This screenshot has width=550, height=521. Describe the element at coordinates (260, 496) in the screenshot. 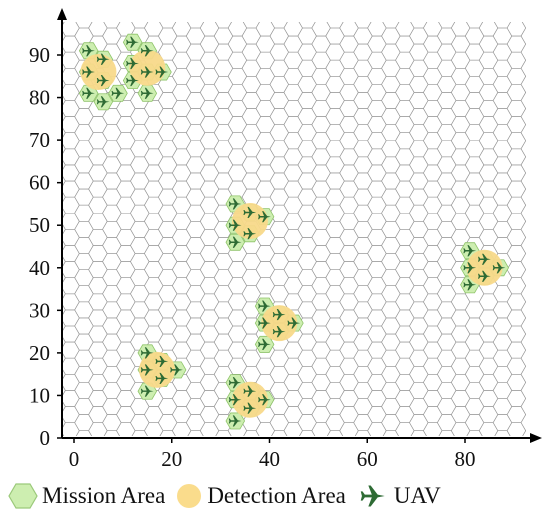

I see `legend-item-detection-area: Detection Area` at that location.